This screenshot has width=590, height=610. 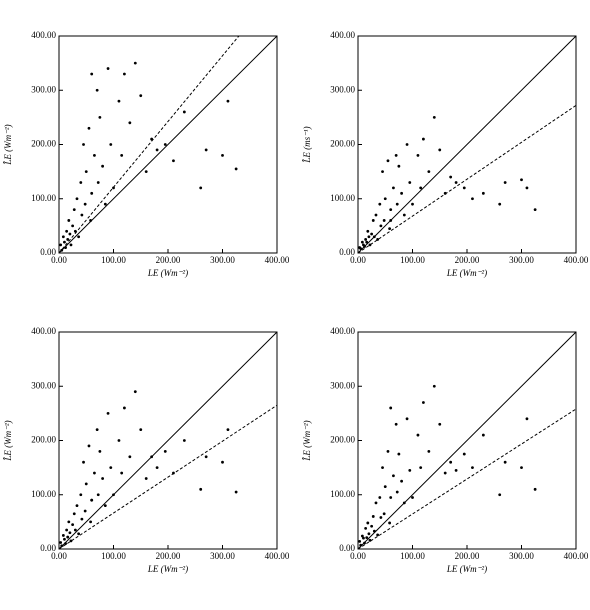 I want to click on x-tick-label: 200.00, so click(x=168, y=260).